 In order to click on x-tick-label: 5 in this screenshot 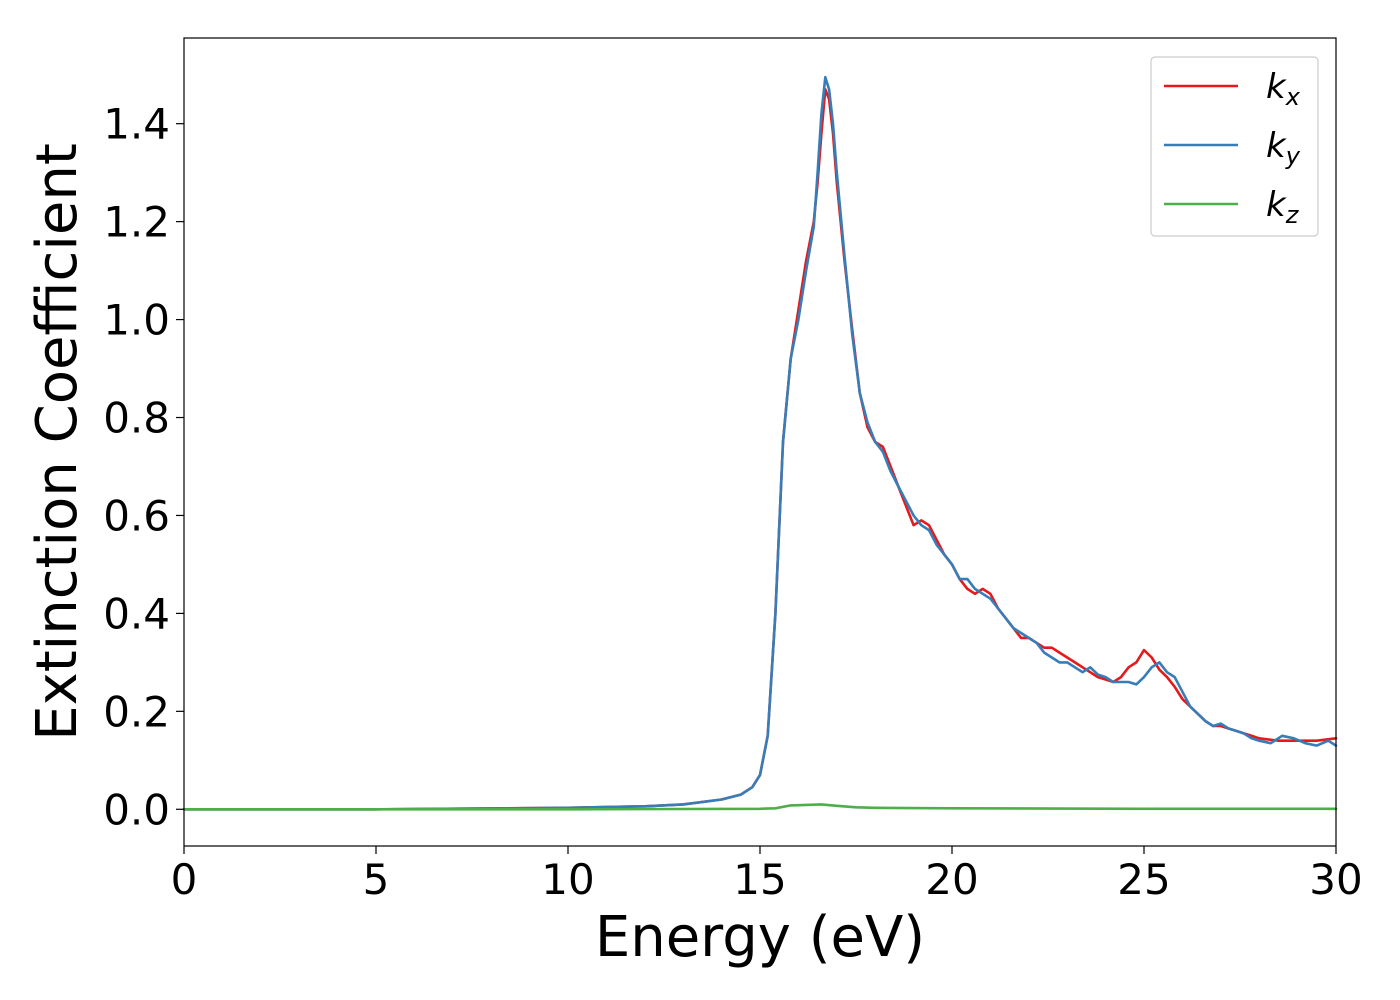, I will do `click(376, 879)`.